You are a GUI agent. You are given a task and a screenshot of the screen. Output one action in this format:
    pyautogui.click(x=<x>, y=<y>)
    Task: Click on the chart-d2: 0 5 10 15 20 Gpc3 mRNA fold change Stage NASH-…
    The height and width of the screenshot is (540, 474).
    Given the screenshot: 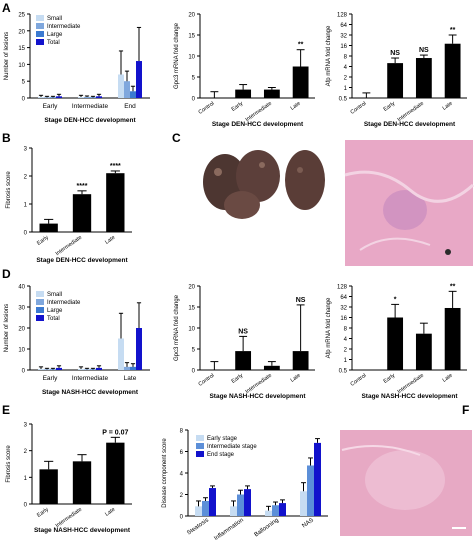 What is the action you would take?
    pyautogui.click(x=244, y=342)
    